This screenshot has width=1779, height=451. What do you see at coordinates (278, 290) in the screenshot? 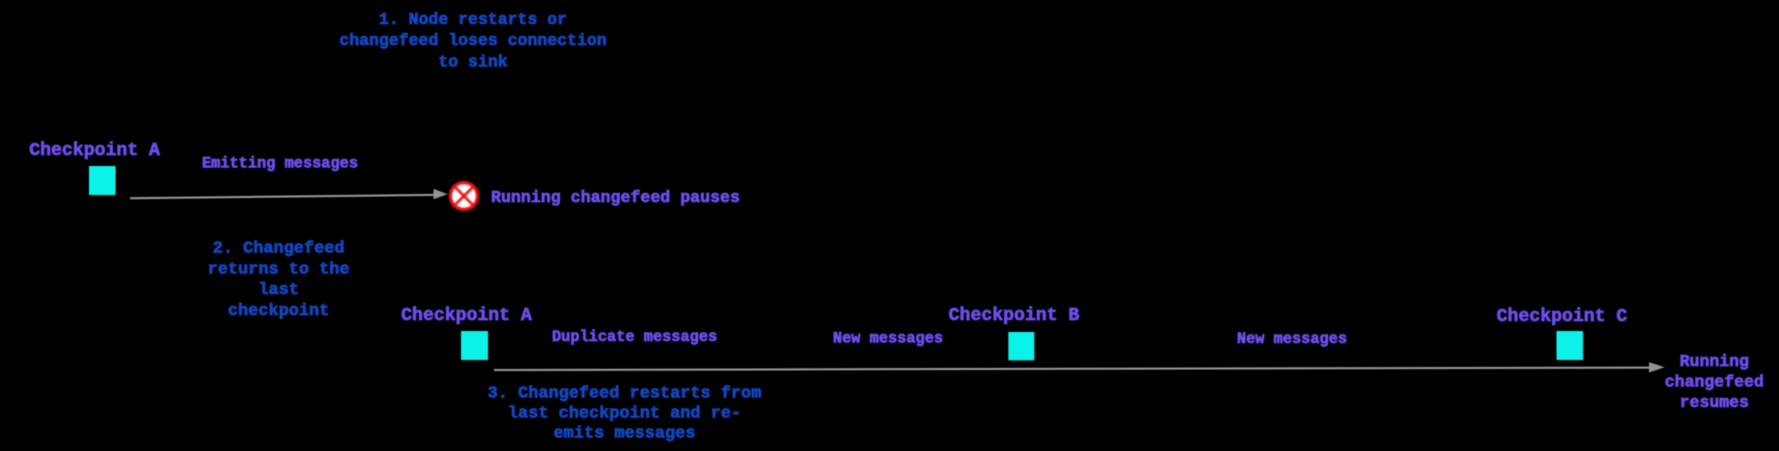
I see `svg-text: last` at bounding box center [278, 290].